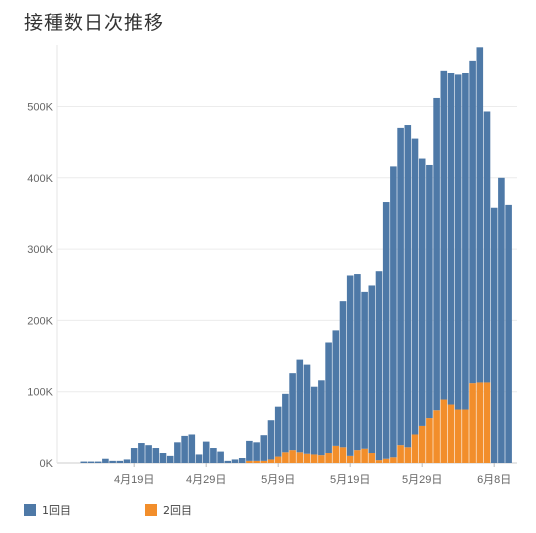 The image size is (536, 533). Describe the element at coordinates (350, 480) in the screenshot. I see `x-tick-label: 5月19日` at that location.